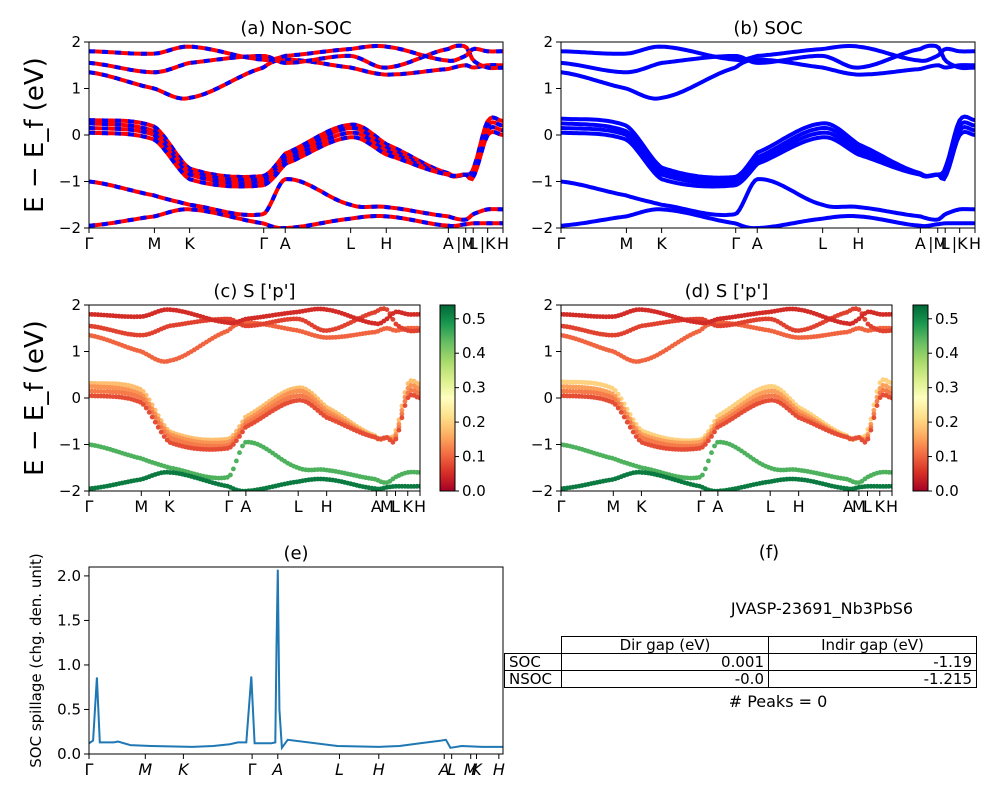  Describe the element at coordinates (872, 679) in the screenshot. I see `gap-table-cell-indir: -1.215` at that location.